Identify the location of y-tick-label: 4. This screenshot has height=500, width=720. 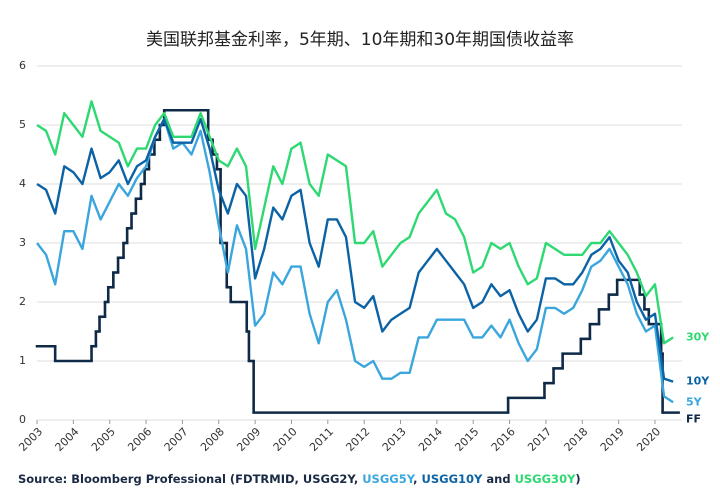
(22, 183).